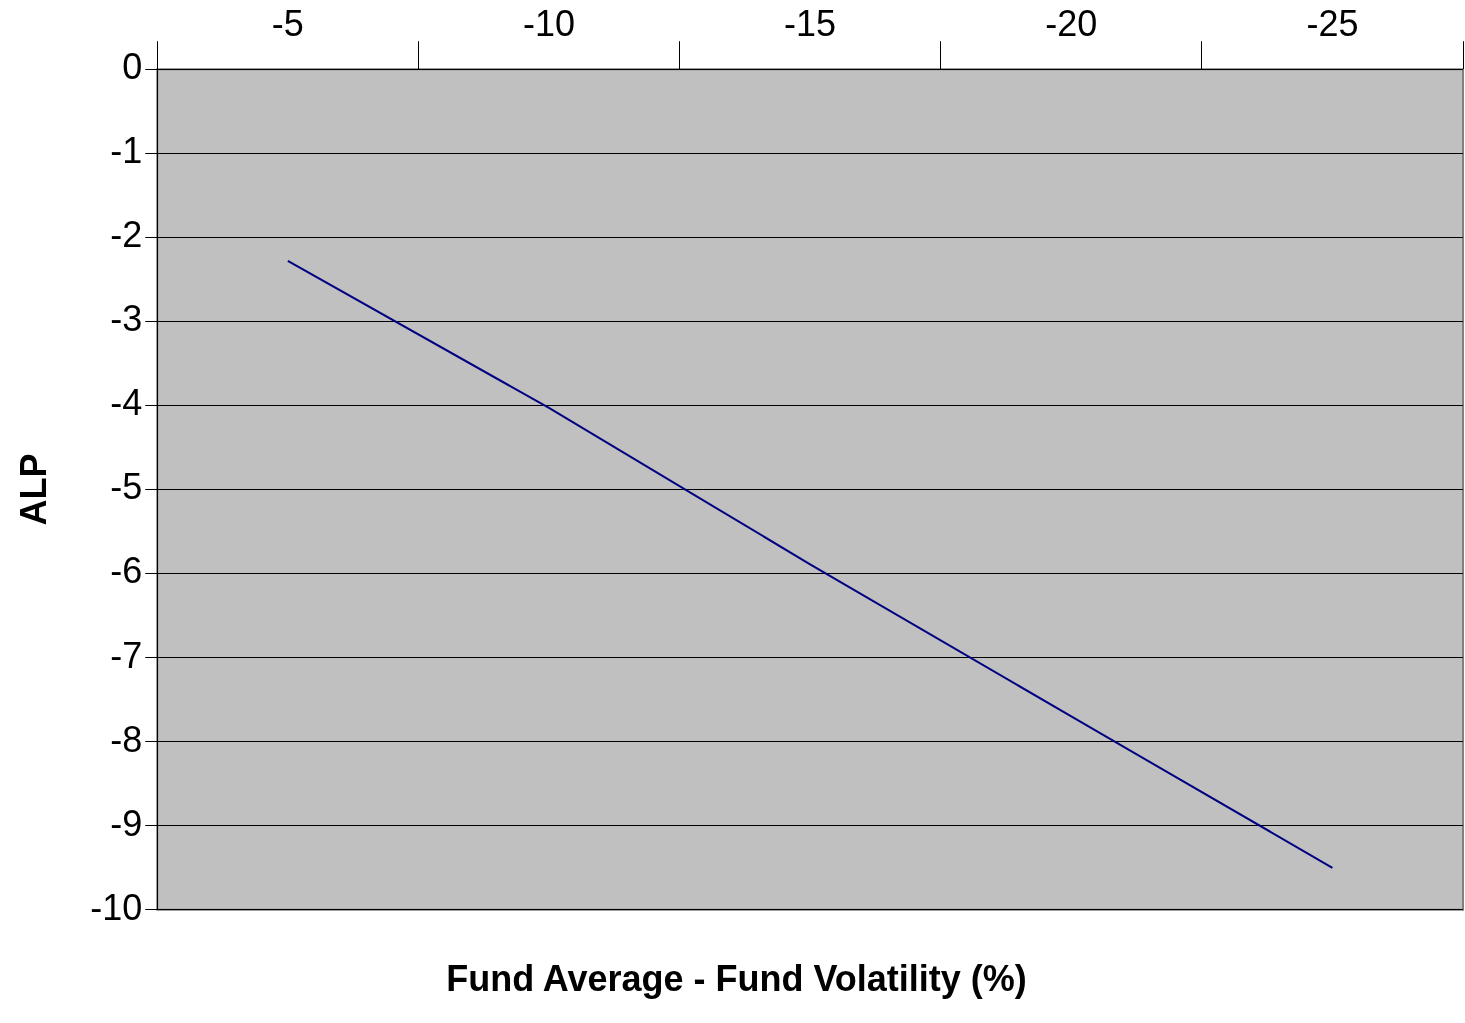  What do you see at coordinates (126, 823) in the screenshot?
I see `y-tick-label: -9` at bounding box center [126, 823].